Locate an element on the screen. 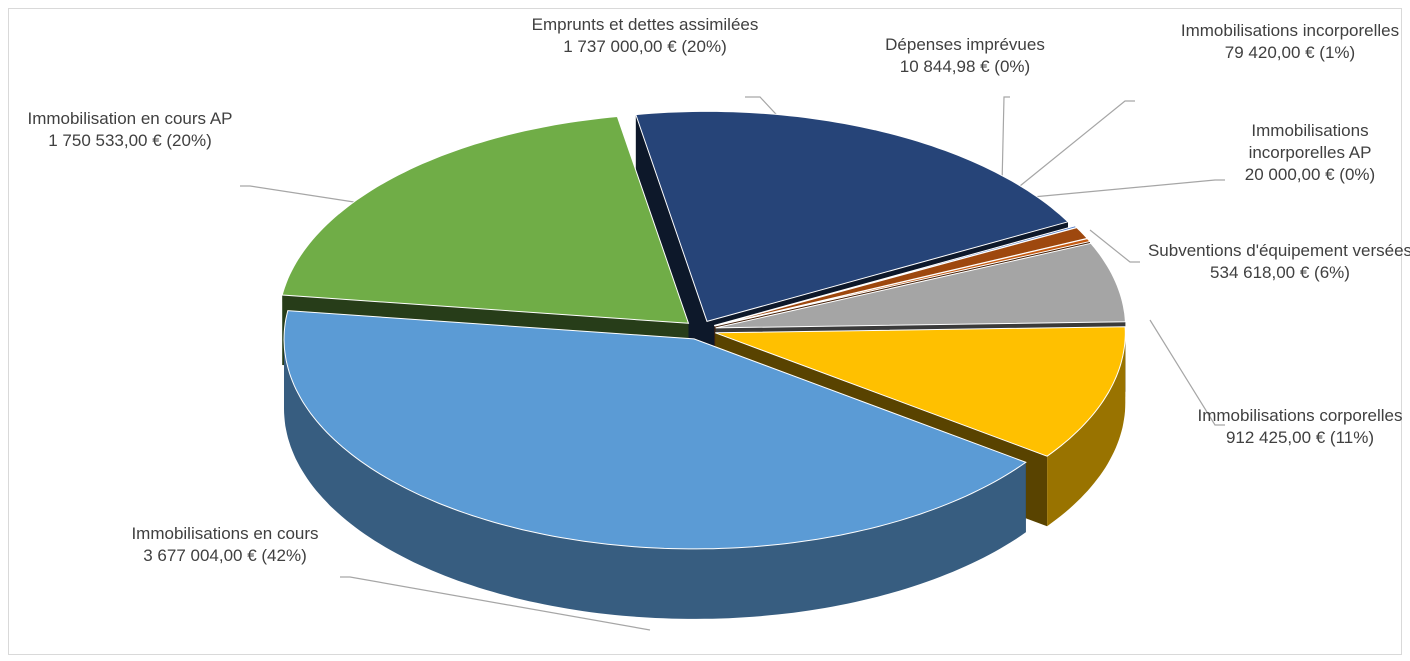 Image resolution: width=1410 pixels, height=661 pixels. category-label: Emprunts et dettes assimilées is located at coordinates (645, 24).